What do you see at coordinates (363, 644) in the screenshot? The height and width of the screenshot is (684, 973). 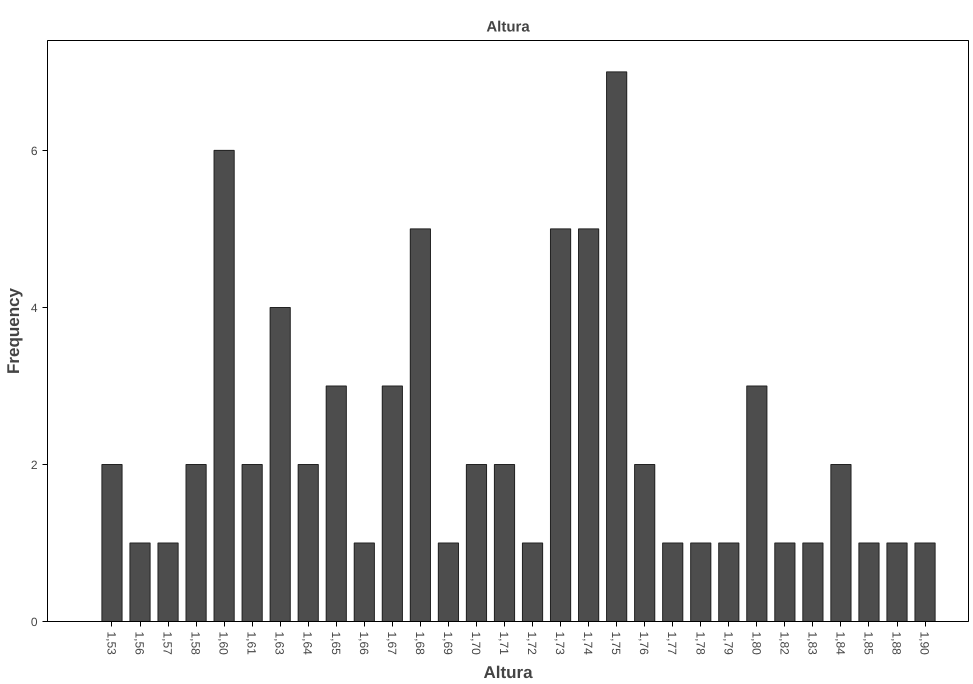 I see `x-tick-label: 1,66` at bounding box center [363, 644].